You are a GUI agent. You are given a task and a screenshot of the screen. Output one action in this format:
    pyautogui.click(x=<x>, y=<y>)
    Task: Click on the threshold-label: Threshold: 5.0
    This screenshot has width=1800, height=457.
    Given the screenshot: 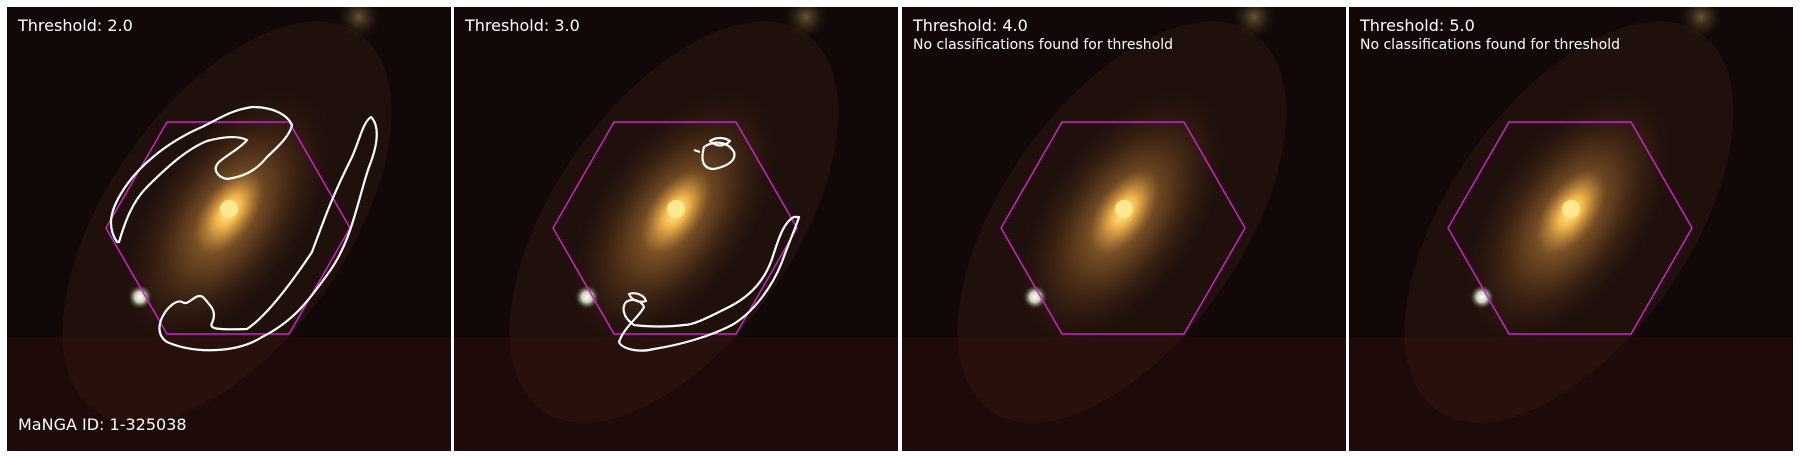 What is the action you would take?
    pyautogui.click(x=1417, y=25)
    